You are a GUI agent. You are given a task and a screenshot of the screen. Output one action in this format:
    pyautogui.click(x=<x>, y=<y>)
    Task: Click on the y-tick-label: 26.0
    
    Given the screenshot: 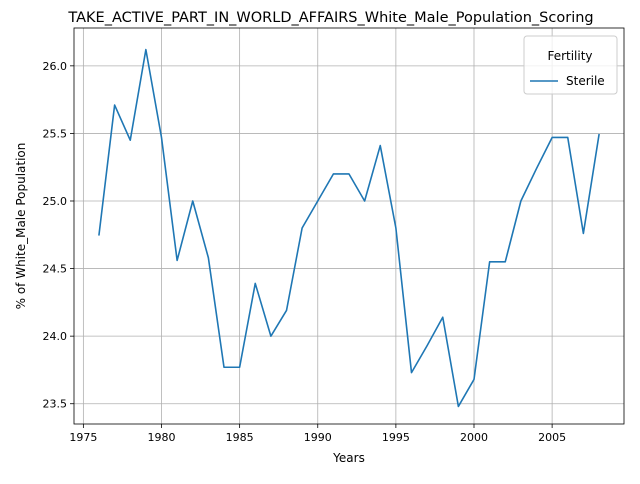 What is the action you would take?
    pyautogui.click(x=55, y=66)
    